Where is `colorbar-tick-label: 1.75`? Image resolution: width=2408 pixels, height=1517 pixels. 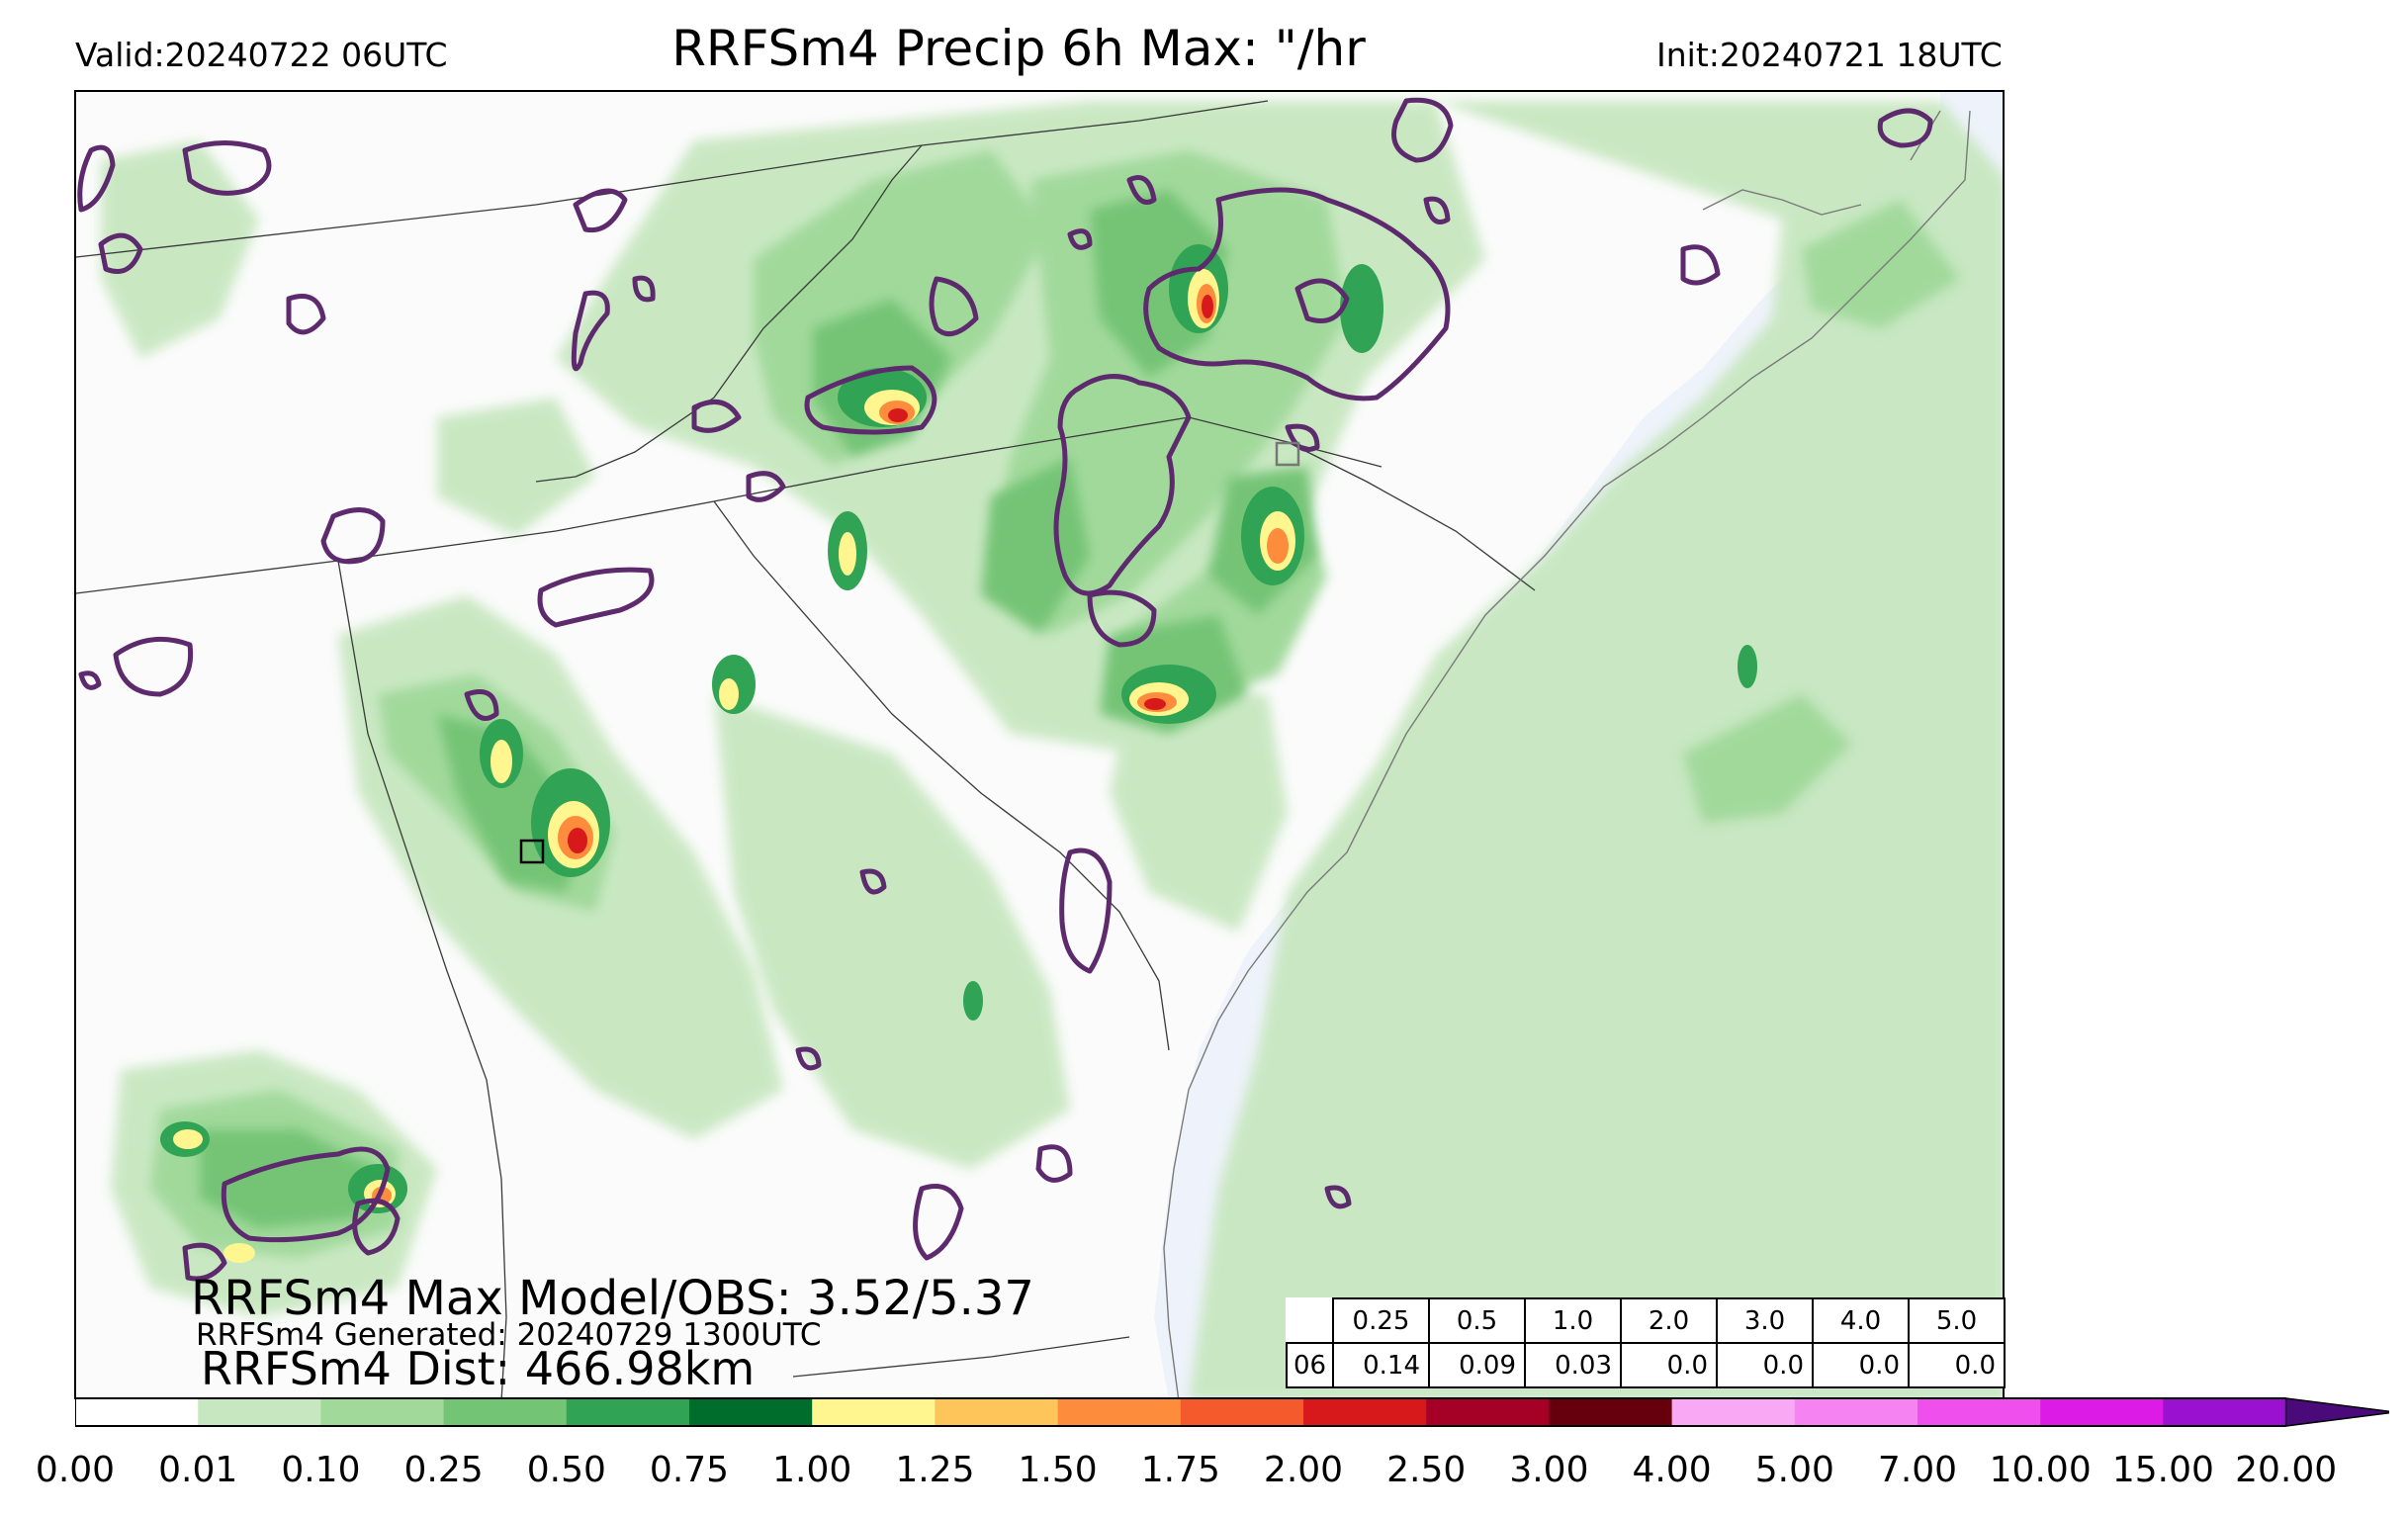
colorbar-tick-label: 1.75 is located at coordinates (1180, 1470).